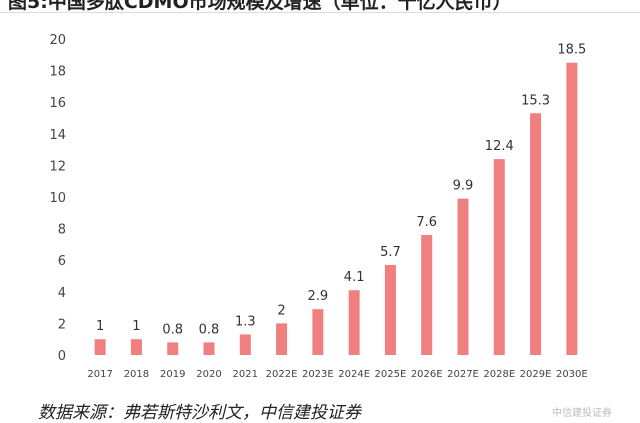 This screenshot has width=640, height=423. I want to click on bar-2026E, so click(427, 294).